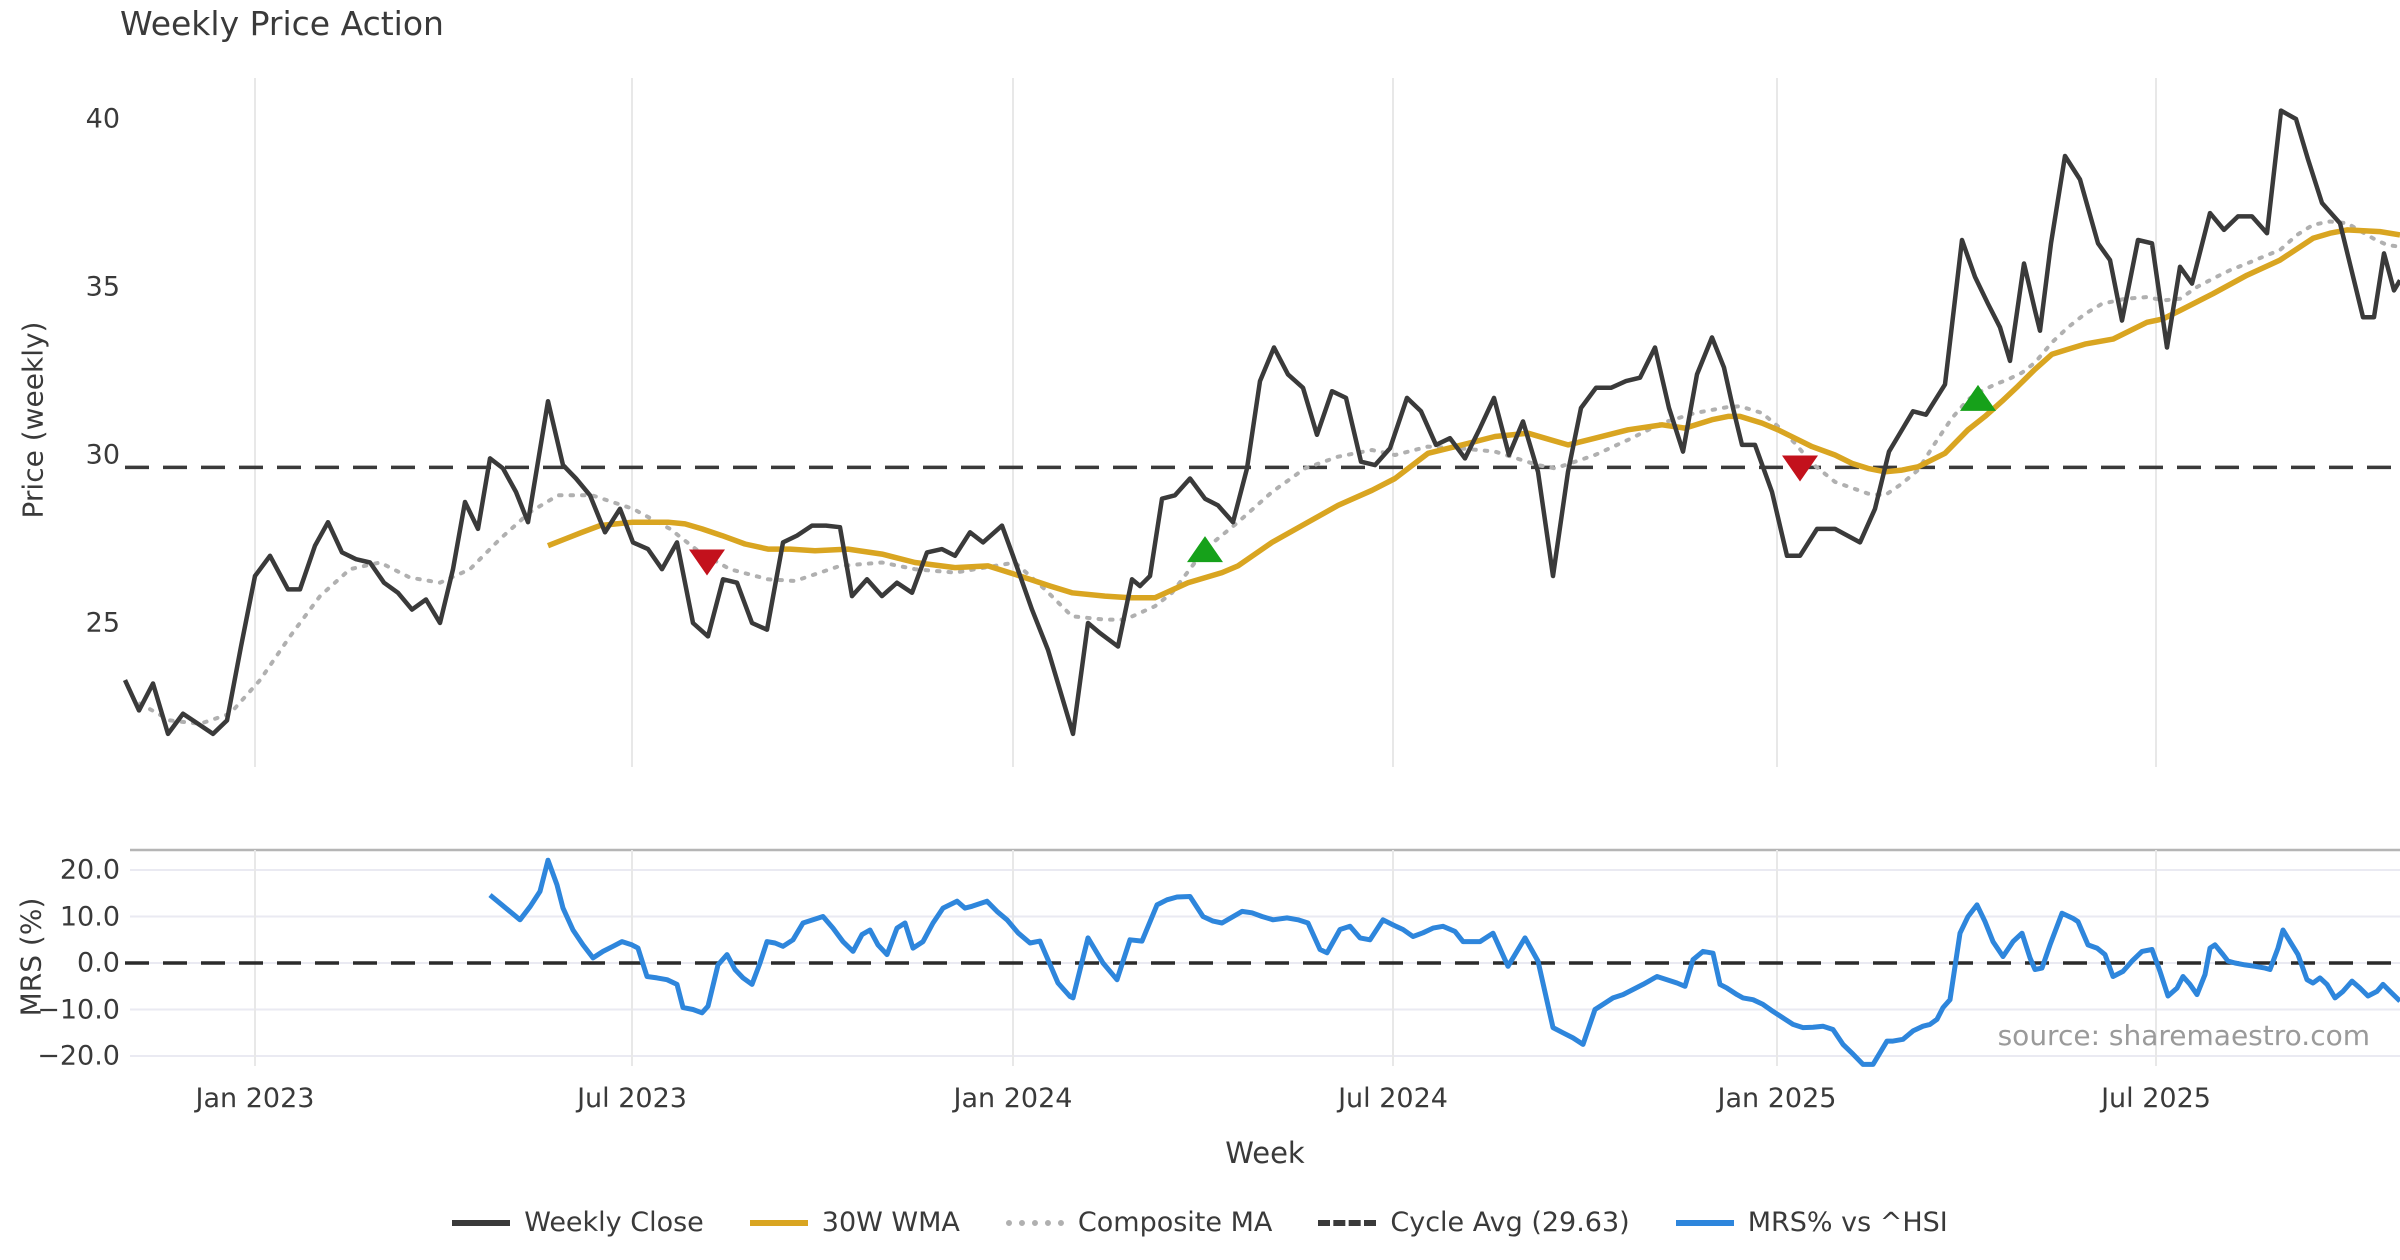 This screenshot has width=2400, height=1260. I want to click on price-y-tick-label: 40, so click(102, 119).